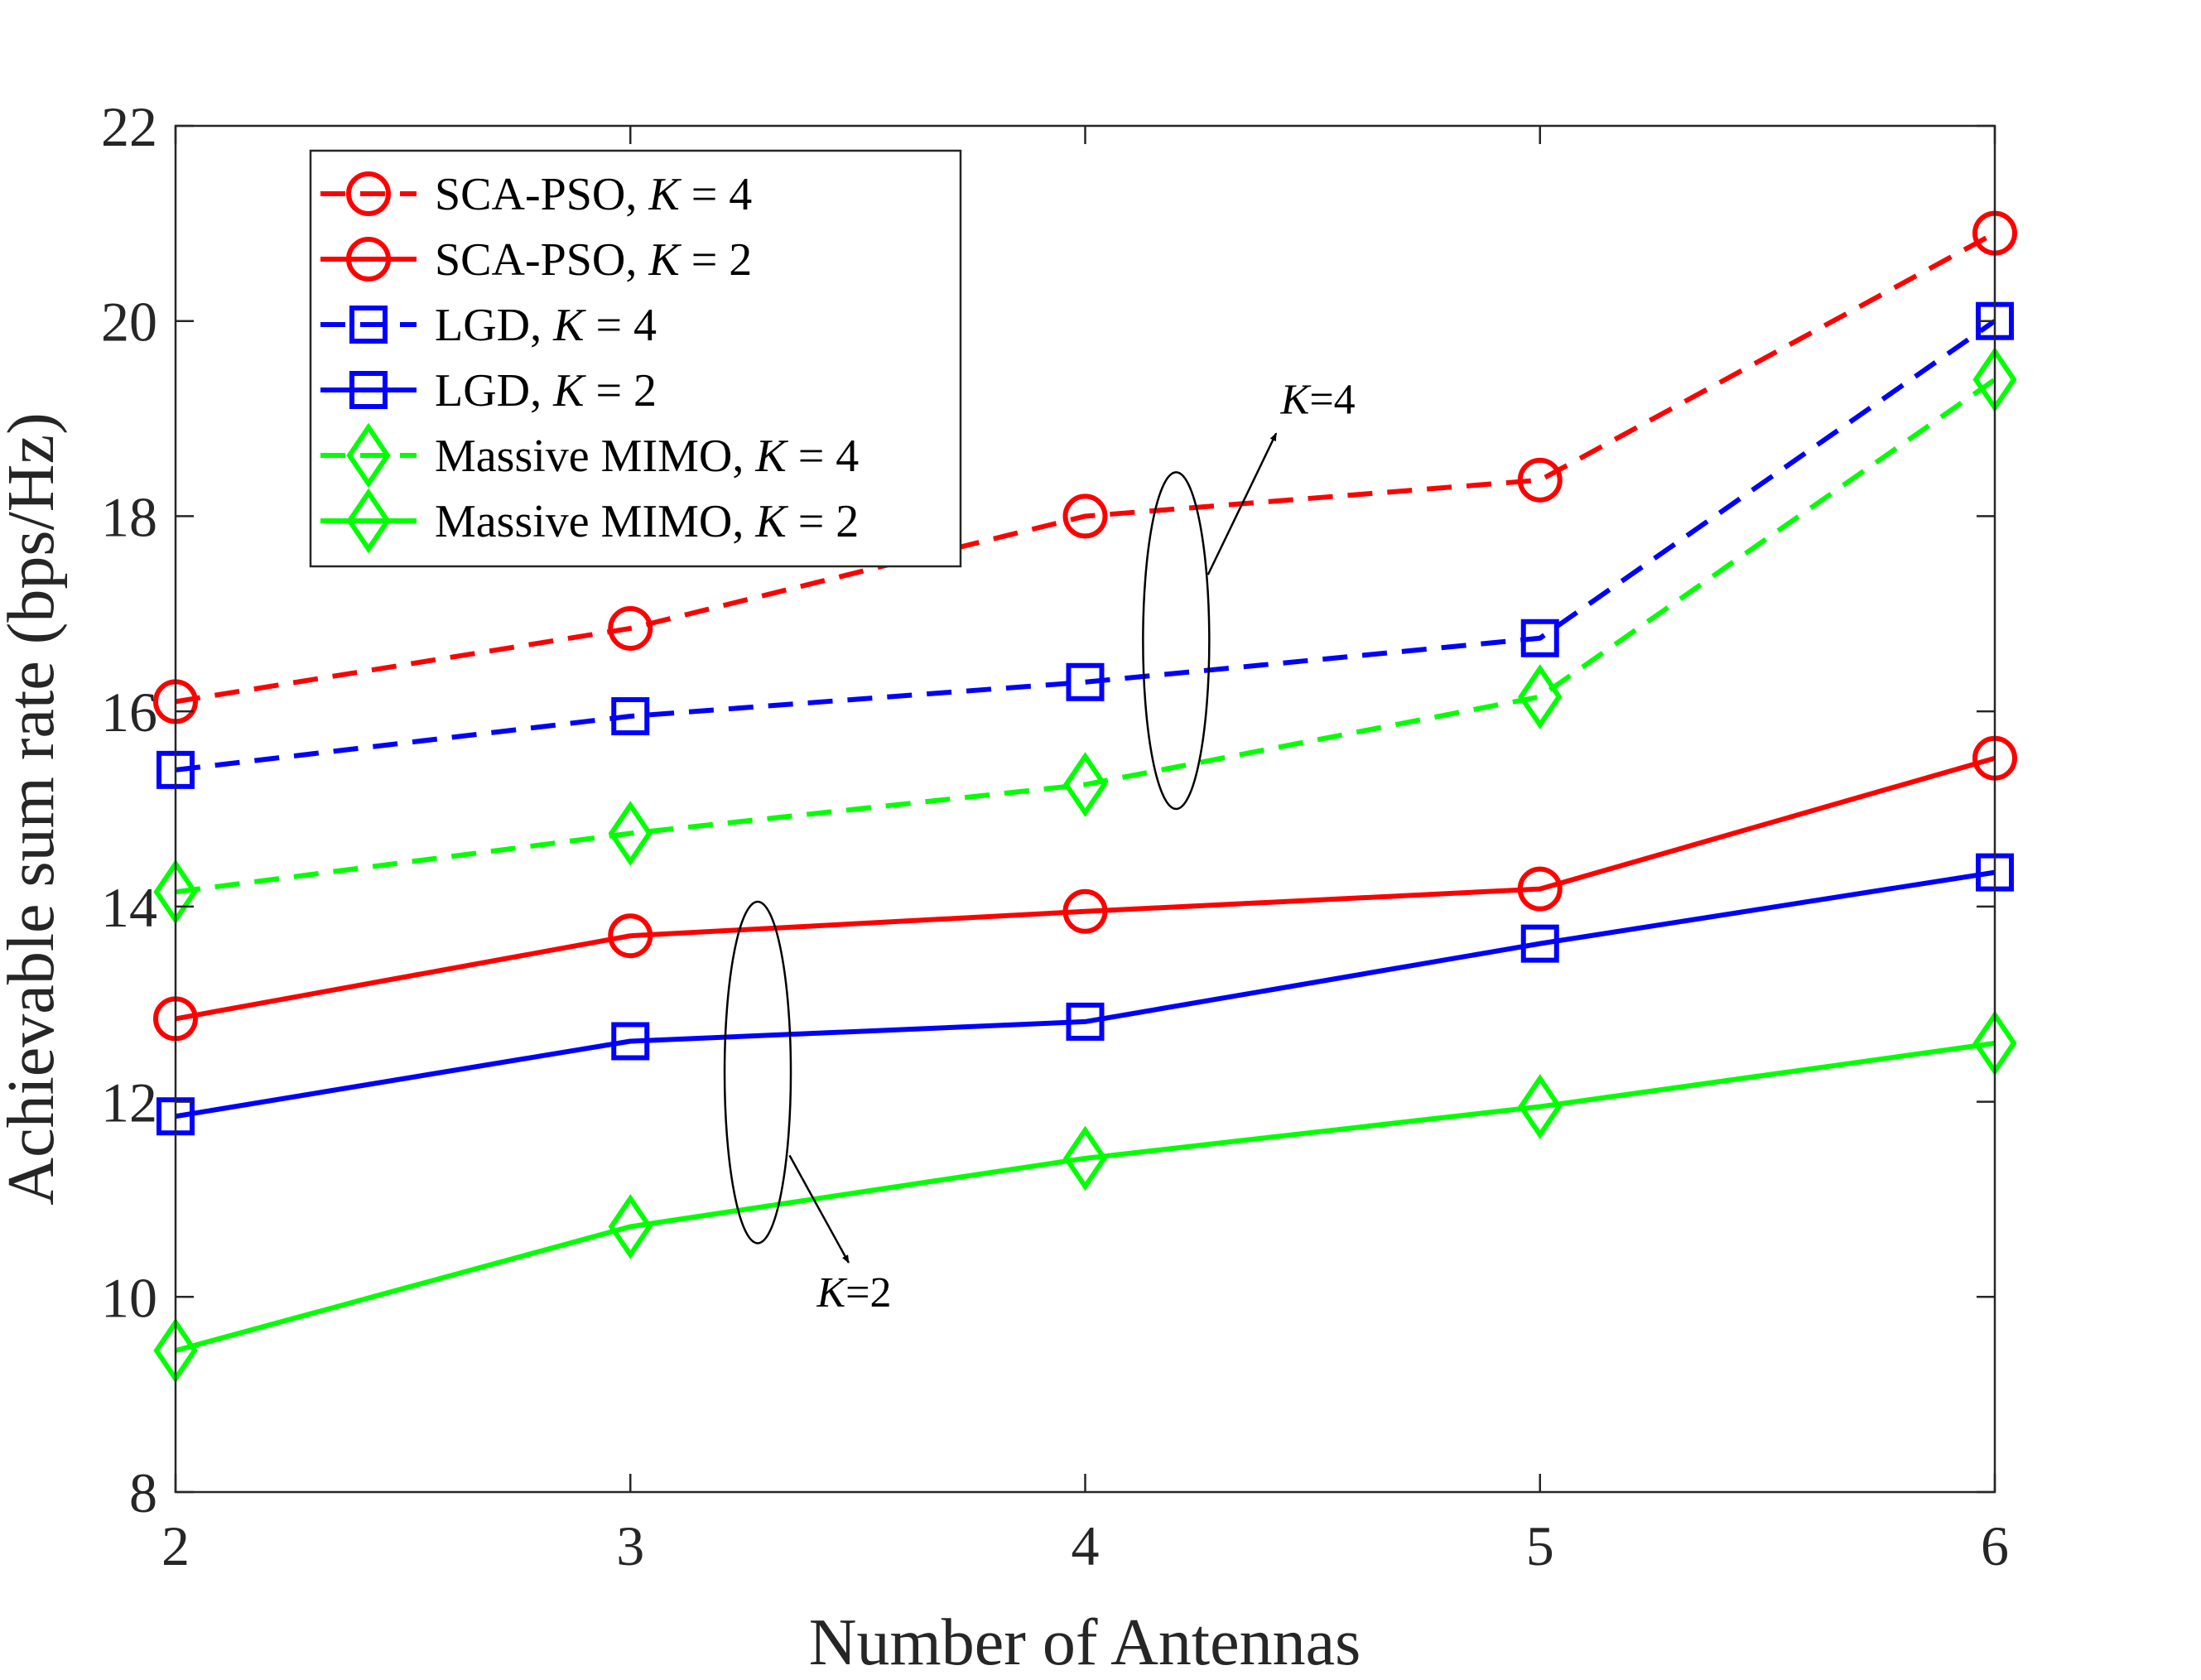 Image resolution: width=2201 pixels, height=1680 pixels. What do you see at coordinates (129, 516) in the screenshot?
I see `y-tick-label: 18` at bounding box center [129, 516].